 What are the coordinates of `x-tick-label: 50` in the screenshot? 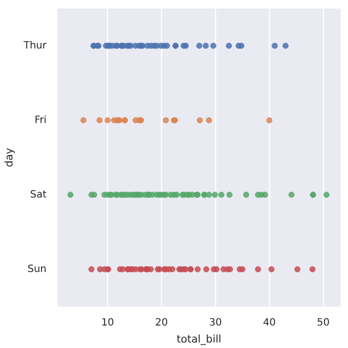 It's located at (323, 323).